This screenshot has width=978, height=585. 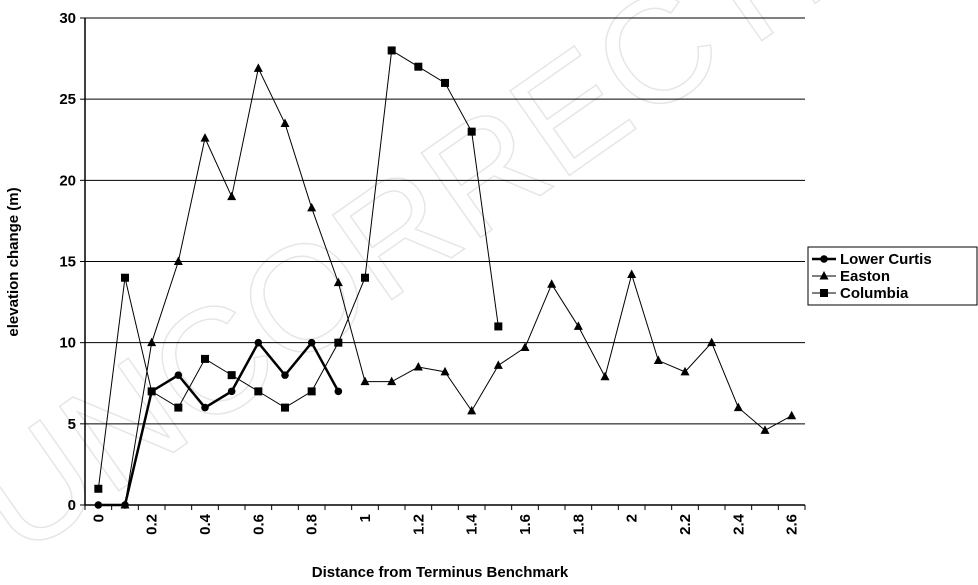 I want to click on x-tick-label: 2.4, so click(x=738, y=524).